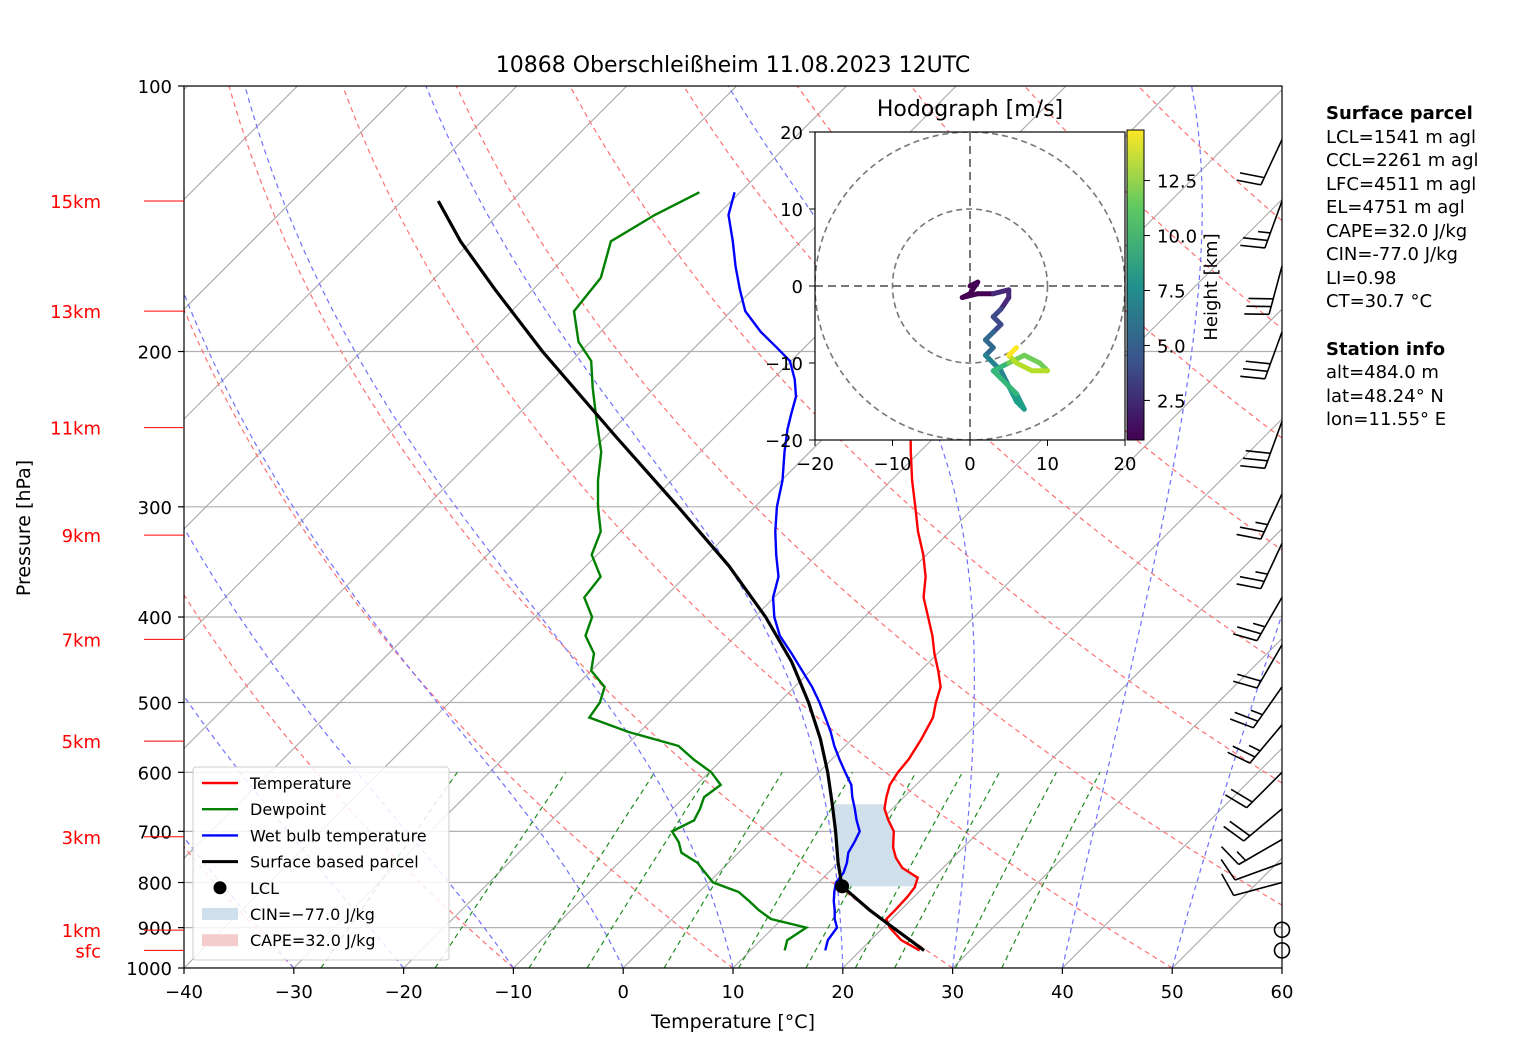 The image size is (1517, 1054). Describe the element at coordinates (81, 742) in the screenshot. I see `height-label: 5km` at that location.